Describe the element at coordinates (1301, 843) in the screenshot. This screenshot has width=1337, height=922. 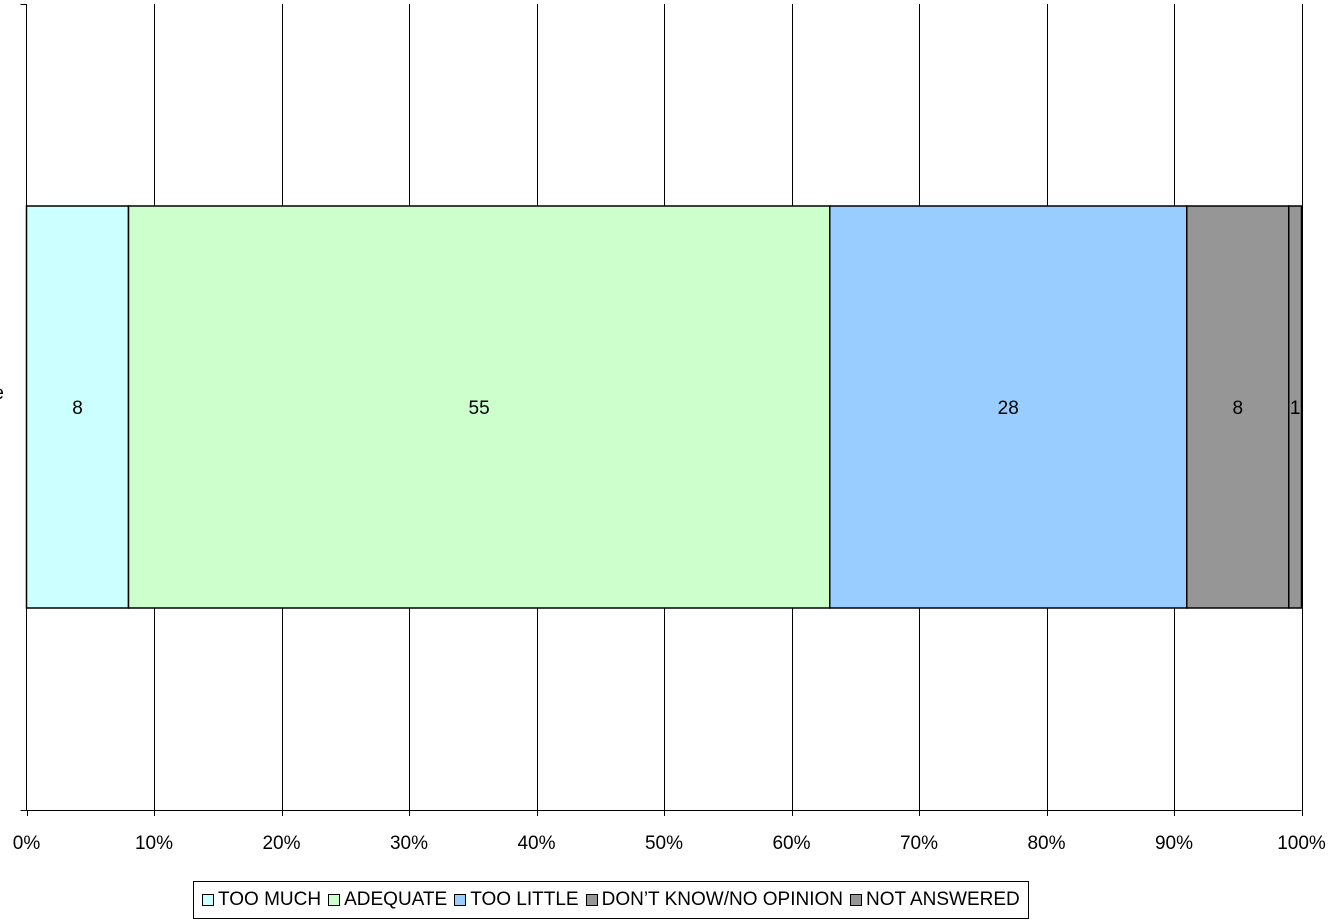
I see `x-tick-label: 100%` at that location.